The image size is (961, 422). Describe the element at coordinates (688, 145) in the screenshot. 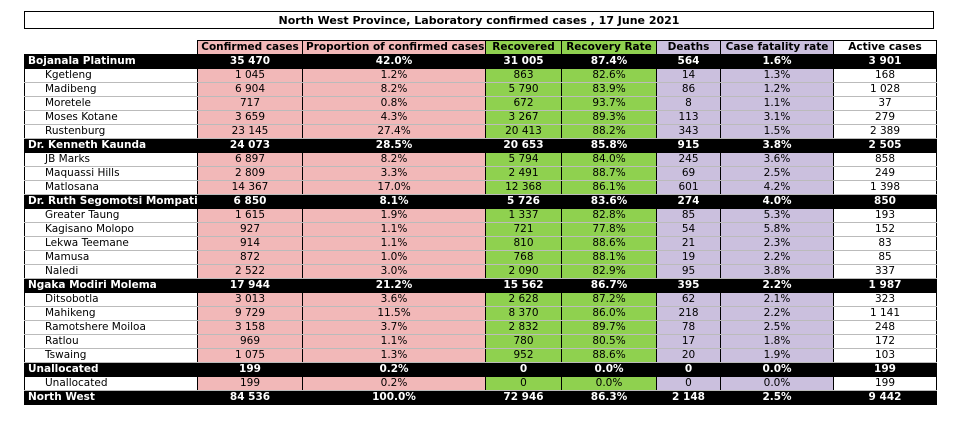

I see `deaths-cell: 915` at that location.